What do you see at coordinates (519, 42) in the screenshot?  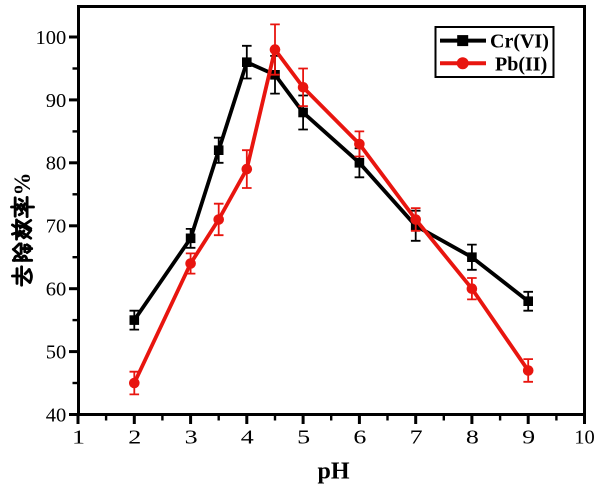 I see `svg-text: Cr(VI)` at bounding box center [519, 42].